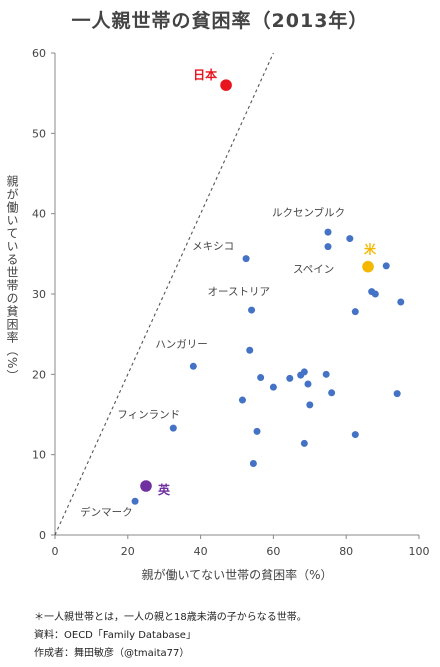 The image size is (440, 667). I want to click on highlight-label: 米, so click(370, 249).